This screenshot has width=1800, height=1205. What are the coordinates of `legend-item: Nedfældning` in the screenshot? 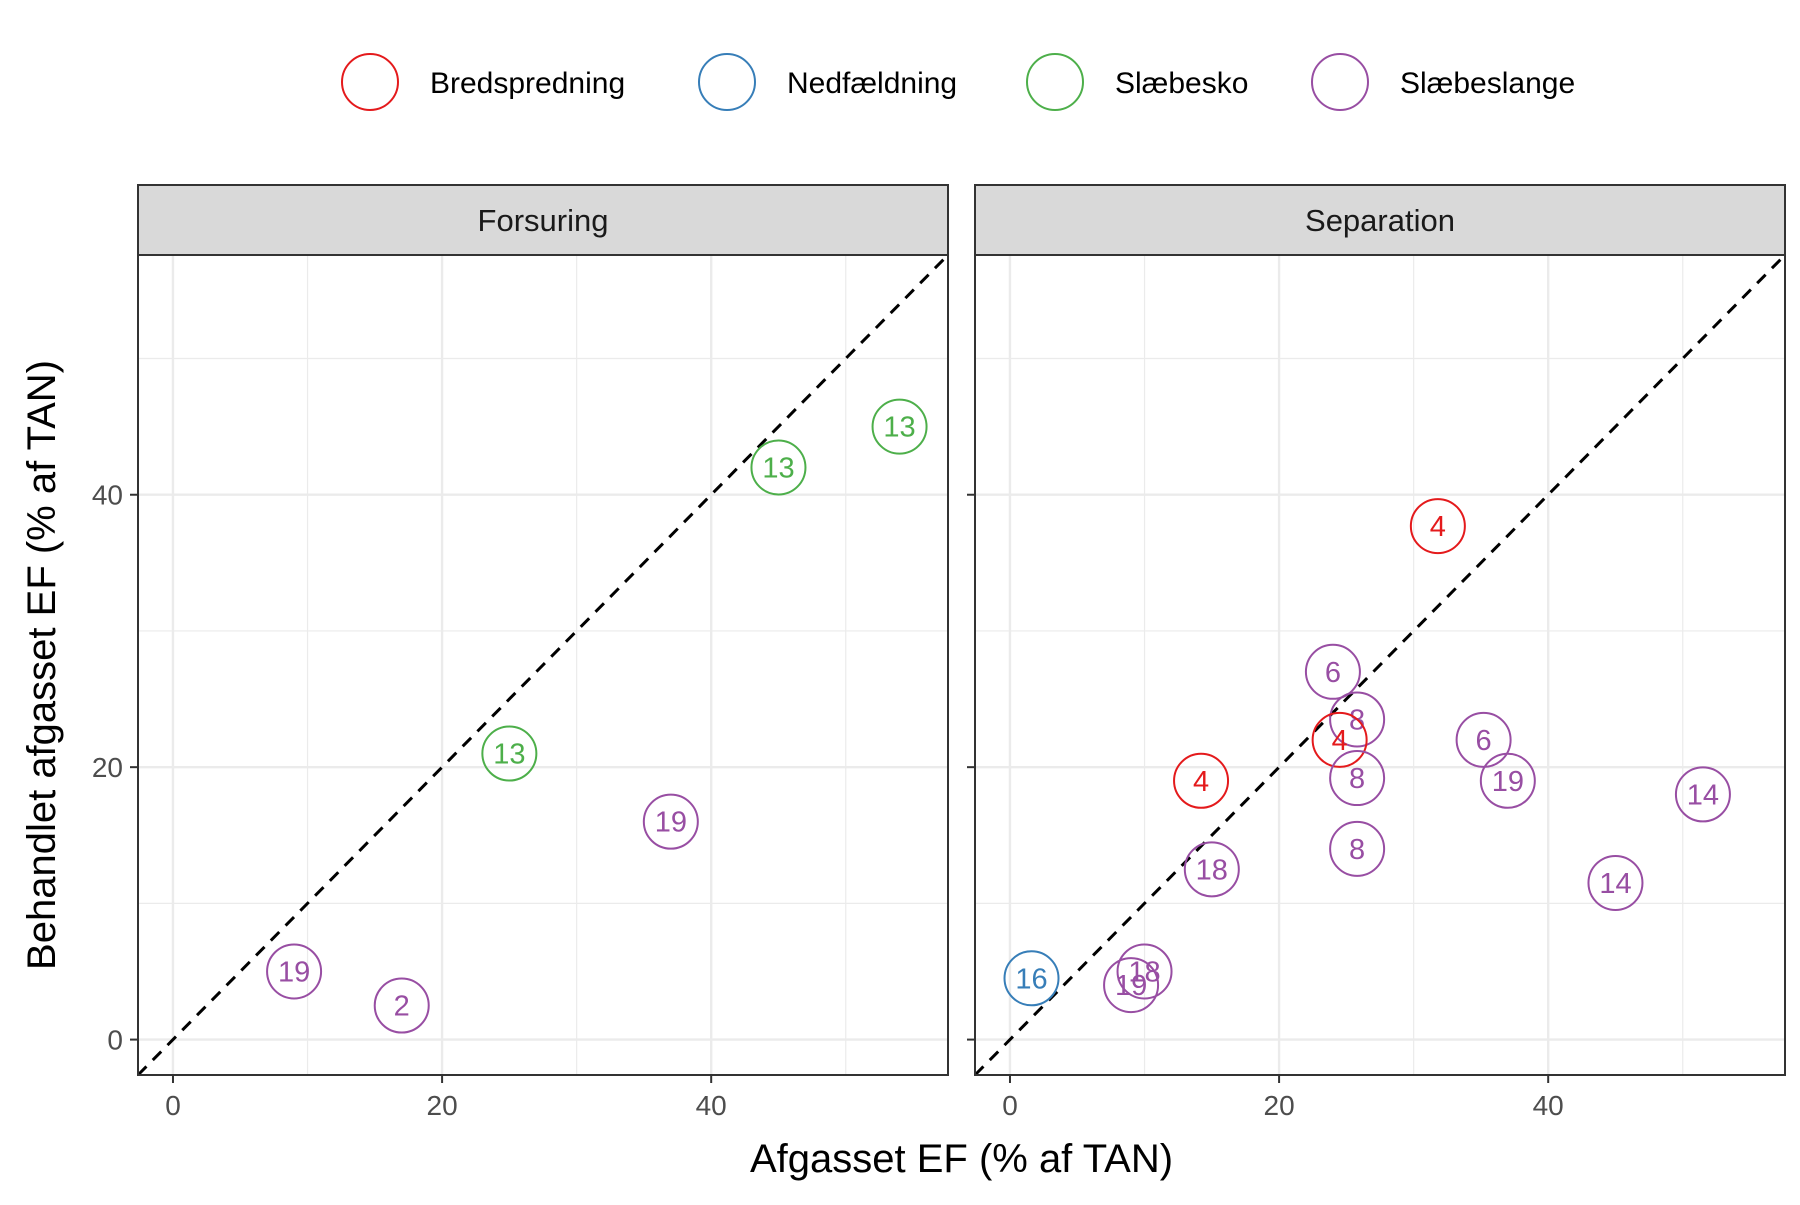 It's located at (827, 82).